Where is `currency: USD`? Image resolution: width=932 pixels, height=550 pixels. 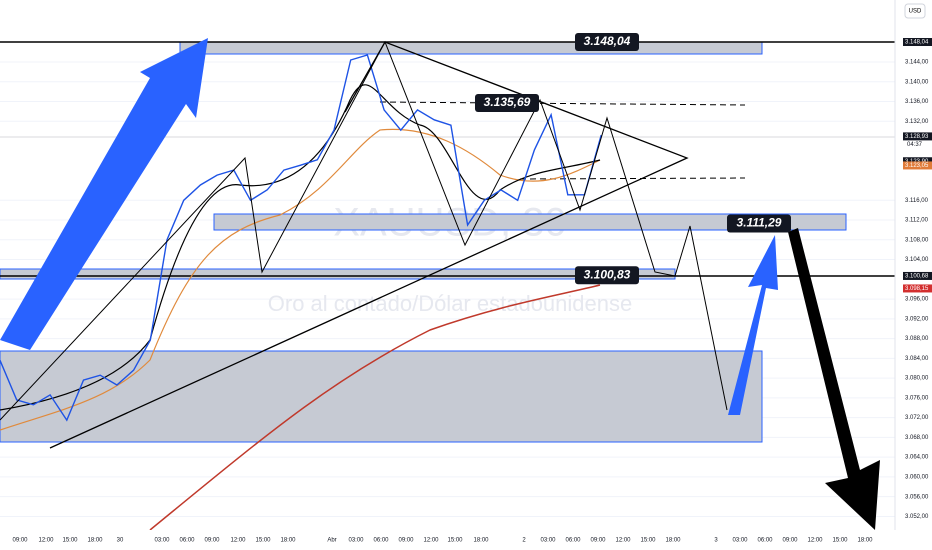
currency: USD is located at coordinates (915, 12).